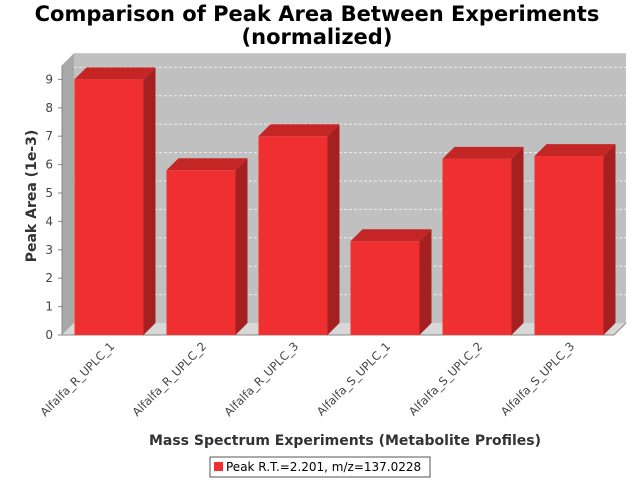  Describe the element at coordinates (218, 466) in the screenshot. I see `legend-swatch` at that location.